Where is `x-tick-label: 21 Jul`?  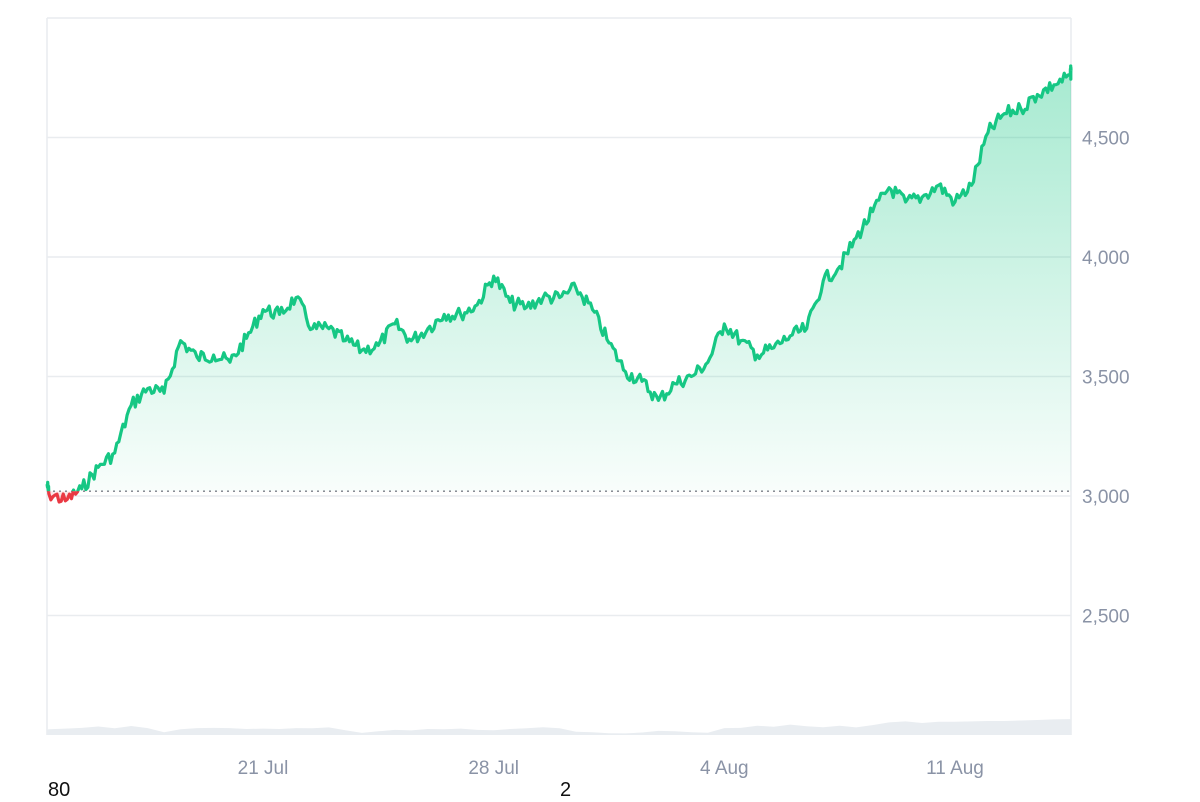 x-tick-label: 21 Jul is located at coordinates (263, 768).